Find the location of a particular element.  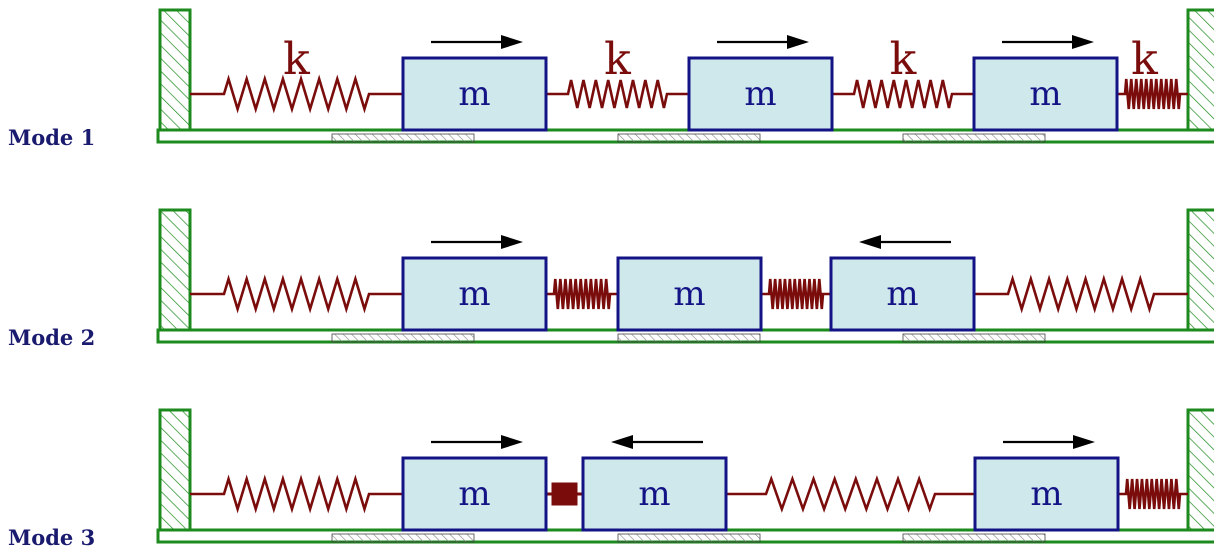

spring-2-coils is located at coordinates (564, 494).